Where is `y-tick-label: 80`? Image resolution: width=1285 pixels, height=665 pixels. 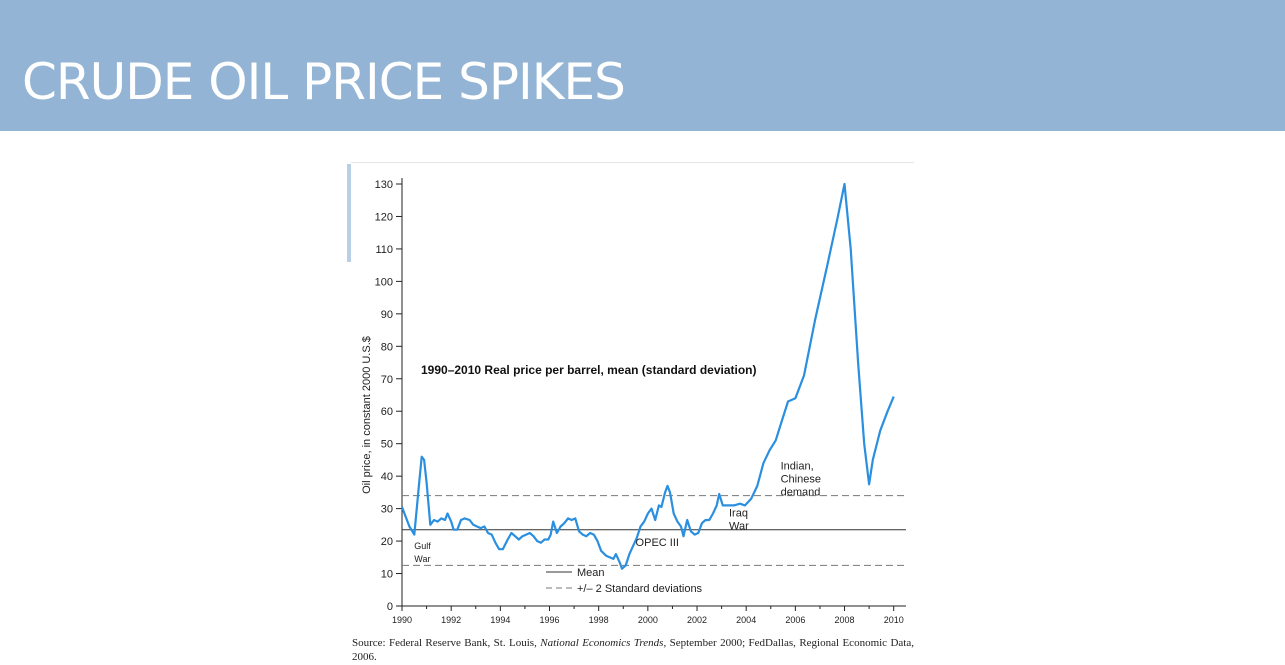 y-tick-label: 80 is located at coordinates (387, 347).